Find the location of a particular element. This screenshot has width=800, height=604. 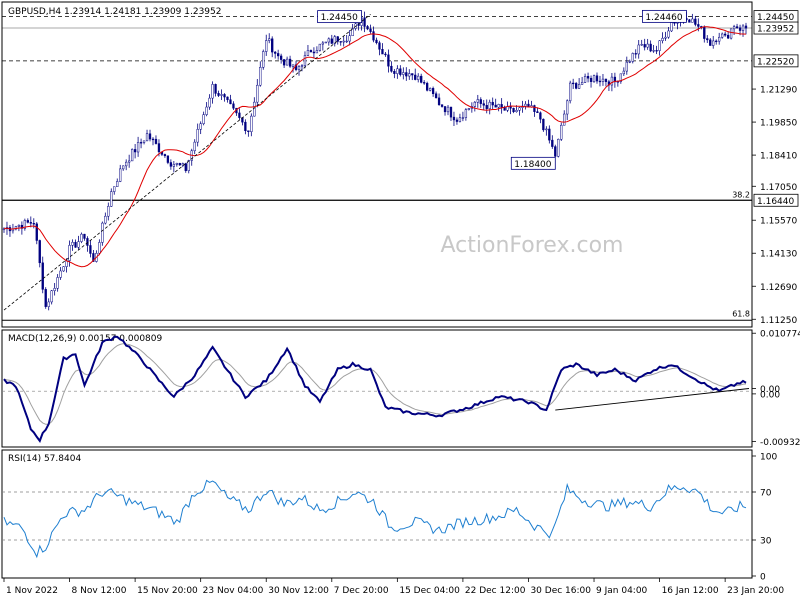

x-tick-label: 15 Nov 20:00 is located at coordinates (167, 591).